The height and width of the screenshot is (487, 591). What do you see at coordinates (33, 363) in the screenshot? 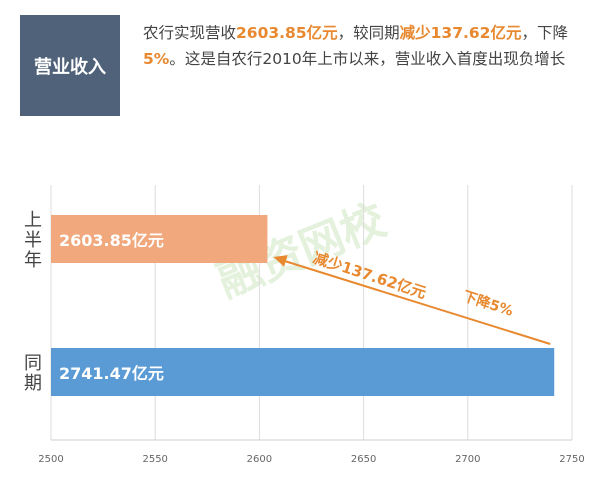
I see `category-label-1-0: 同` at bounding box center [33, 363].